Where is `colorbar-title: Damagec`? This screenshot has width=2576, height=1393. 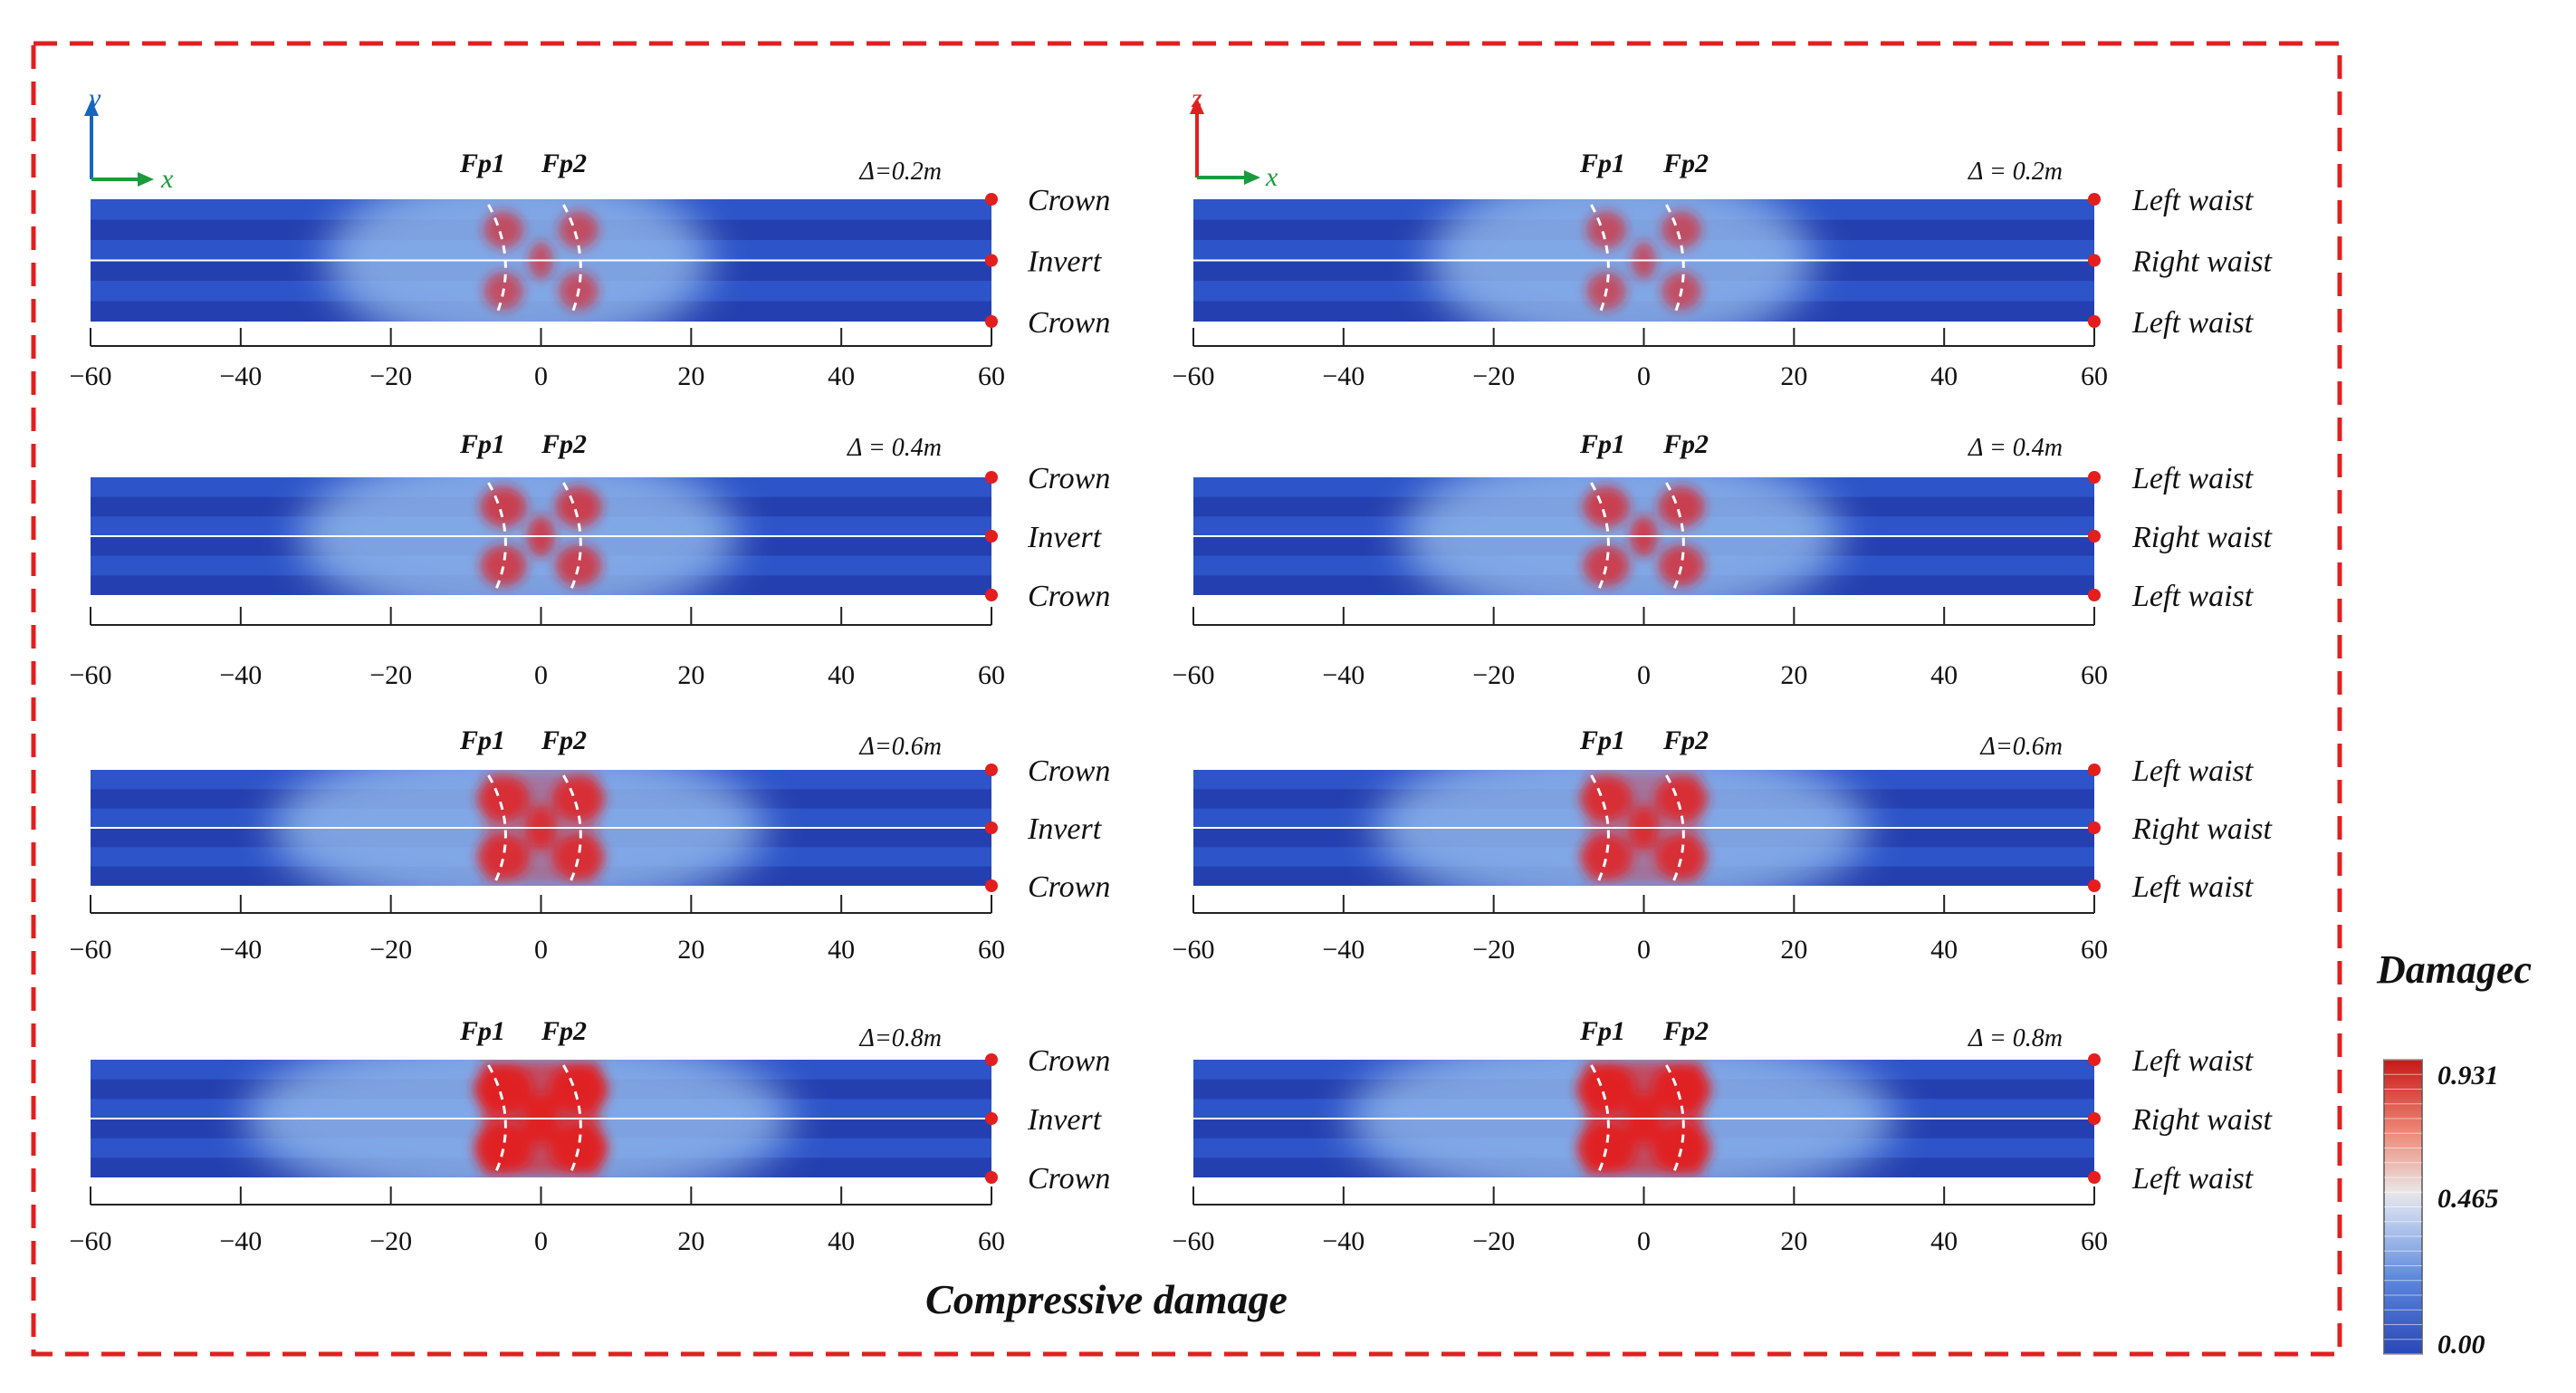 colorbar-title: Damagec is located at coordinates (2454, 970).